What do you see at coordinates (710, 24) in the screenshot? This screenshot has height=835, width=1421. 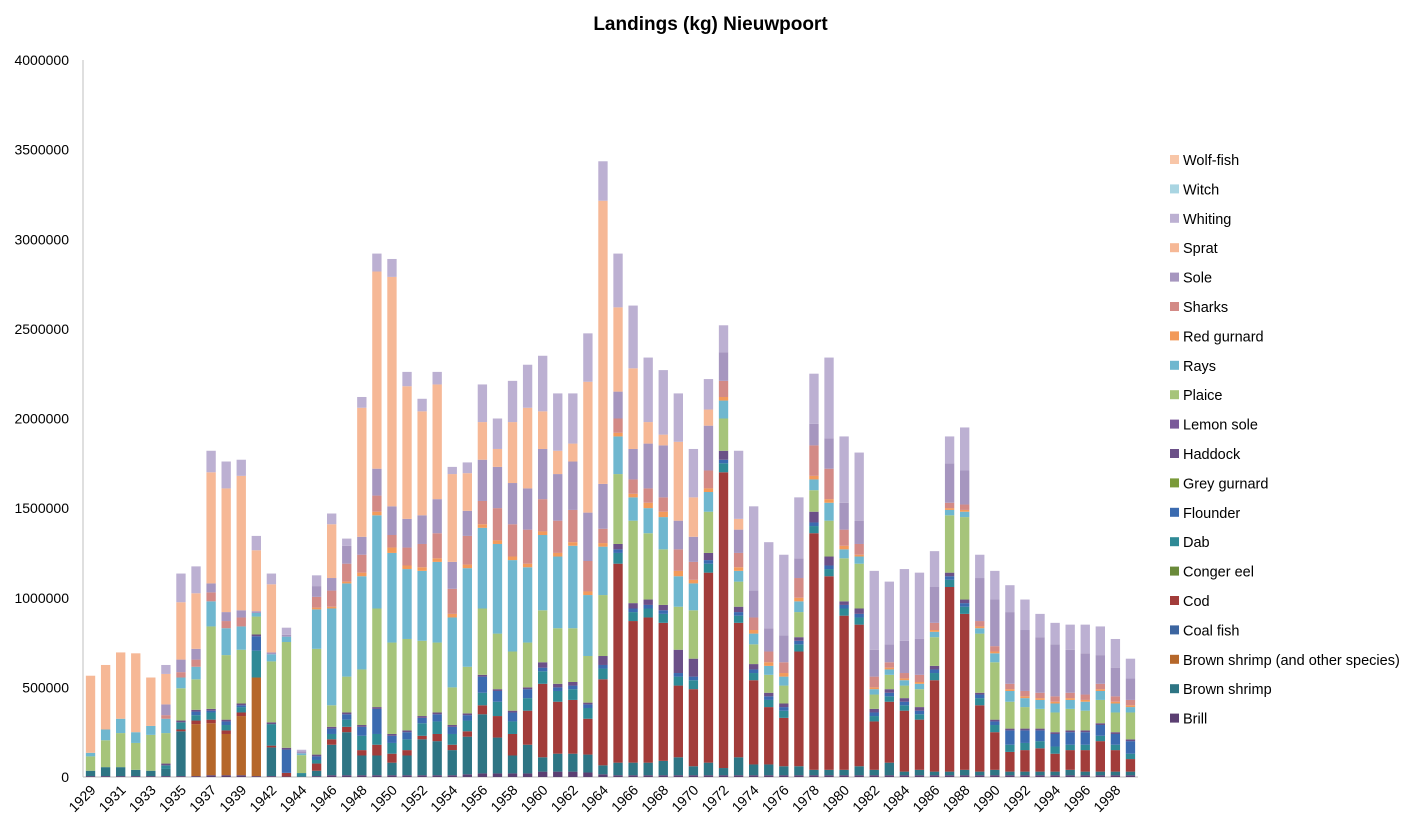 I see `chart-title: Landings (kg) Nieuwpoort` at bounding box center [710, 24].